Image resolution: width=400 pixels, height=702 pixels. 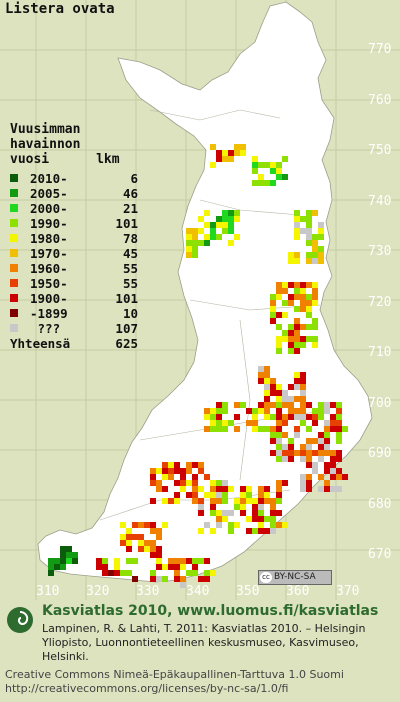 I want to click on cc-license-badge: cc BY-NC-SA, so click(x=295, y=577).